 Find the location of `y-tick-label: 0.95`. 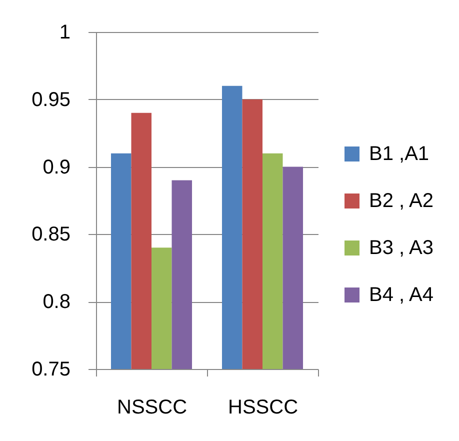

y-tick-label: 0.95 is located at coordinates (51, 99).